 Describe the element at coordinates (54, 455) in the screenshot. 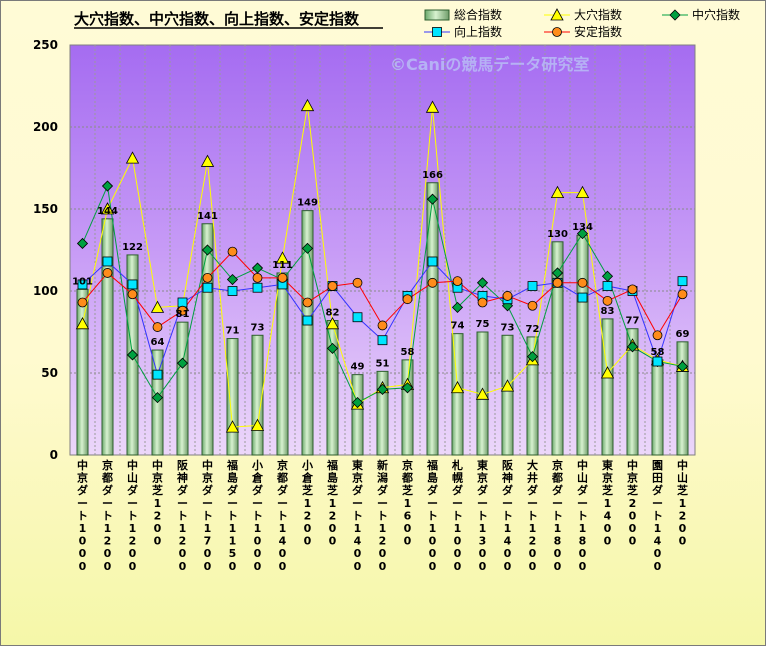

I see `y-tick-label: 0` at that location.